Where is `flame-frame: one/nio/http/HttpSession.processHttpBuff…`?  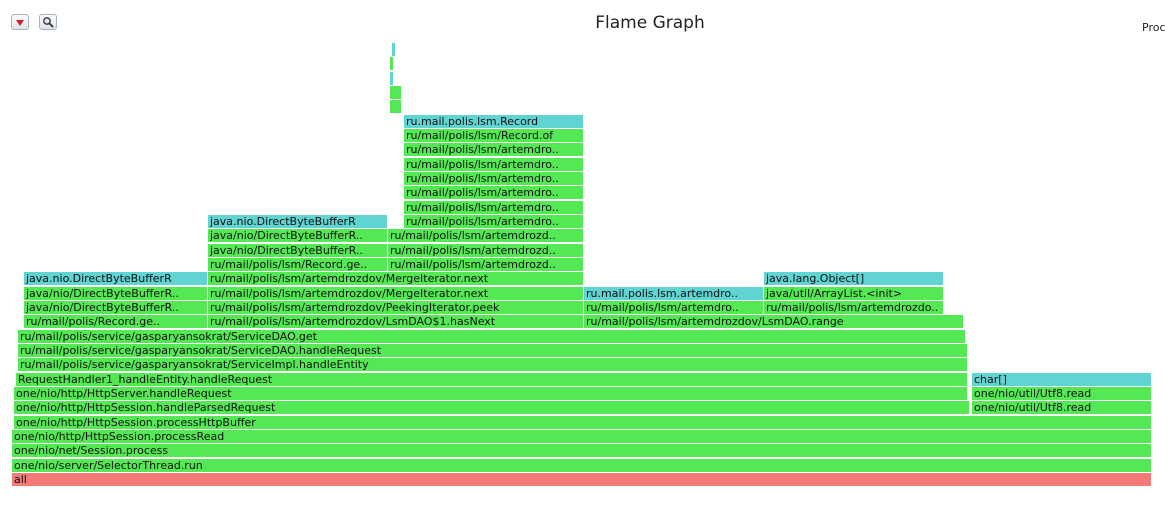 flame-frame: one/nio/http/HttpSession.processHttpBuff… is located at coordinates (583, 422).